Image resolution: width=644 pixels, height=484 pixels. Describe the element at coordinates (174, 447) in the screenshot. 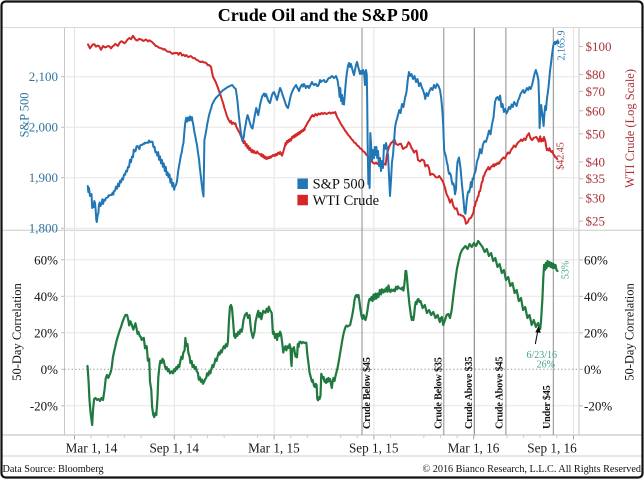

I see `svg-text: Sep 1, 14` at that location.